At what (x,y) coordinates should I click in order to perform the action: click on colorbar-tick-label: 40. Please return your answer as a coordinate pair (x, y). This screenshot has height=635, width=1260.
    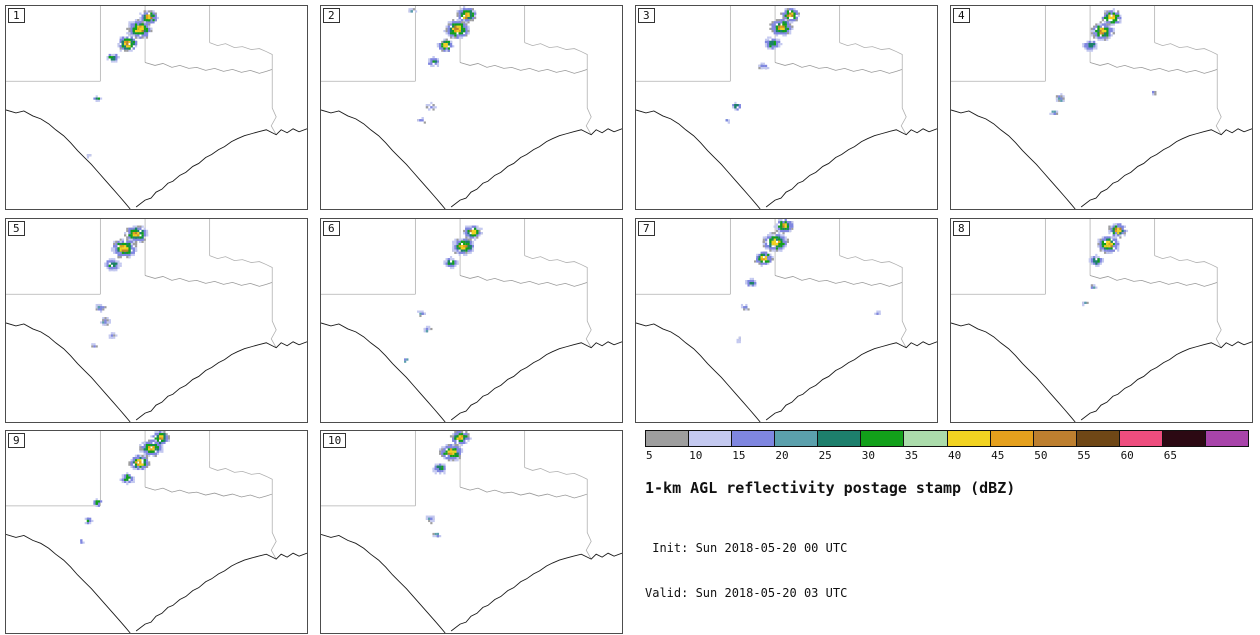
    Looking at the image, I should click on (955, 455).